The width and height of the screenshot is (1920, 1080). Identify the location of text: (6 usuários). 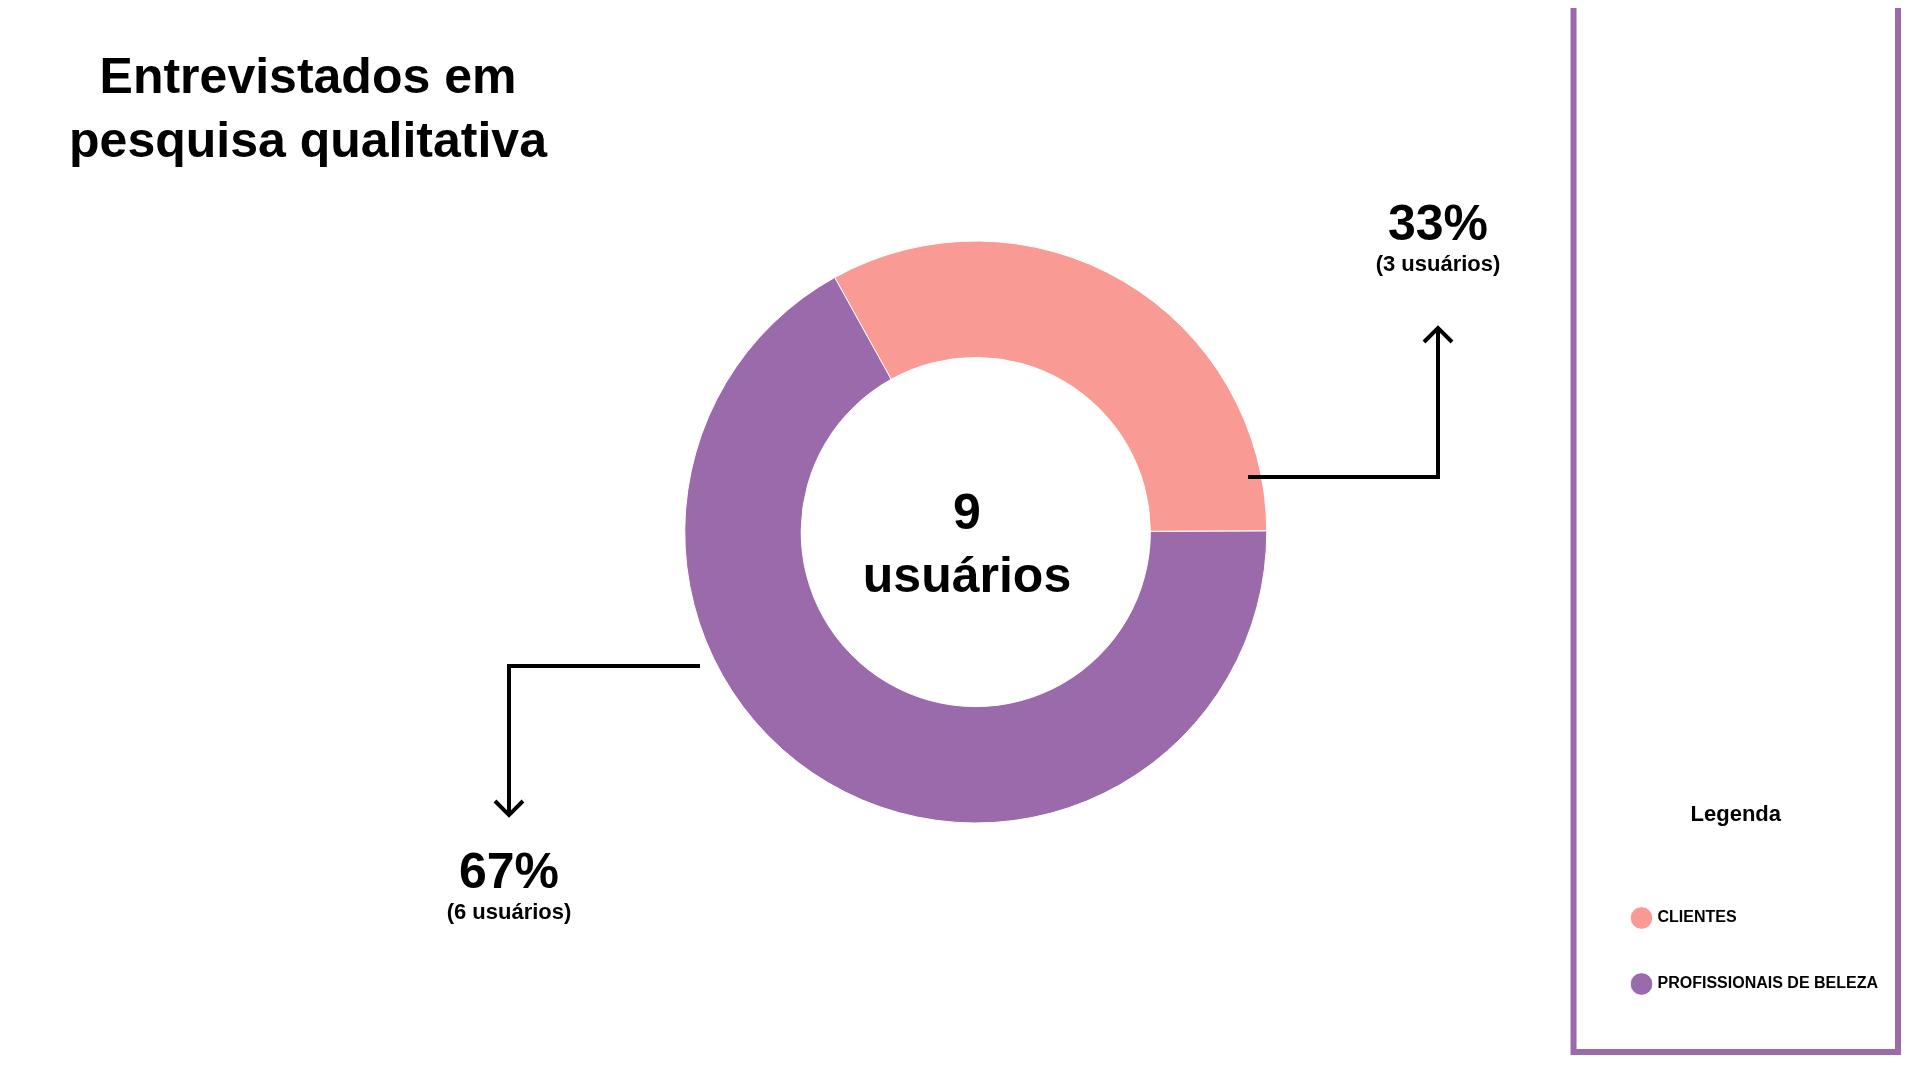
(509, 912).